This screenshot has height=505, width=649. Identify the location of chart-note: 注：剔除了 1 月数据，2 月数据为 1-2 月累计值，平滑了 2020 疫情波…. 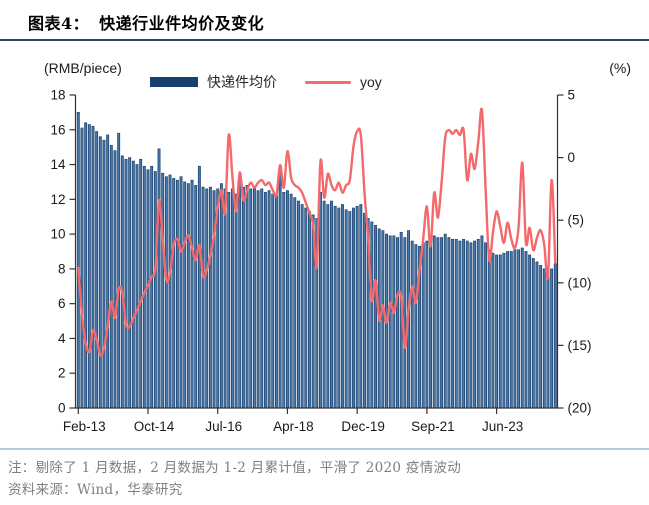
(235, 468).